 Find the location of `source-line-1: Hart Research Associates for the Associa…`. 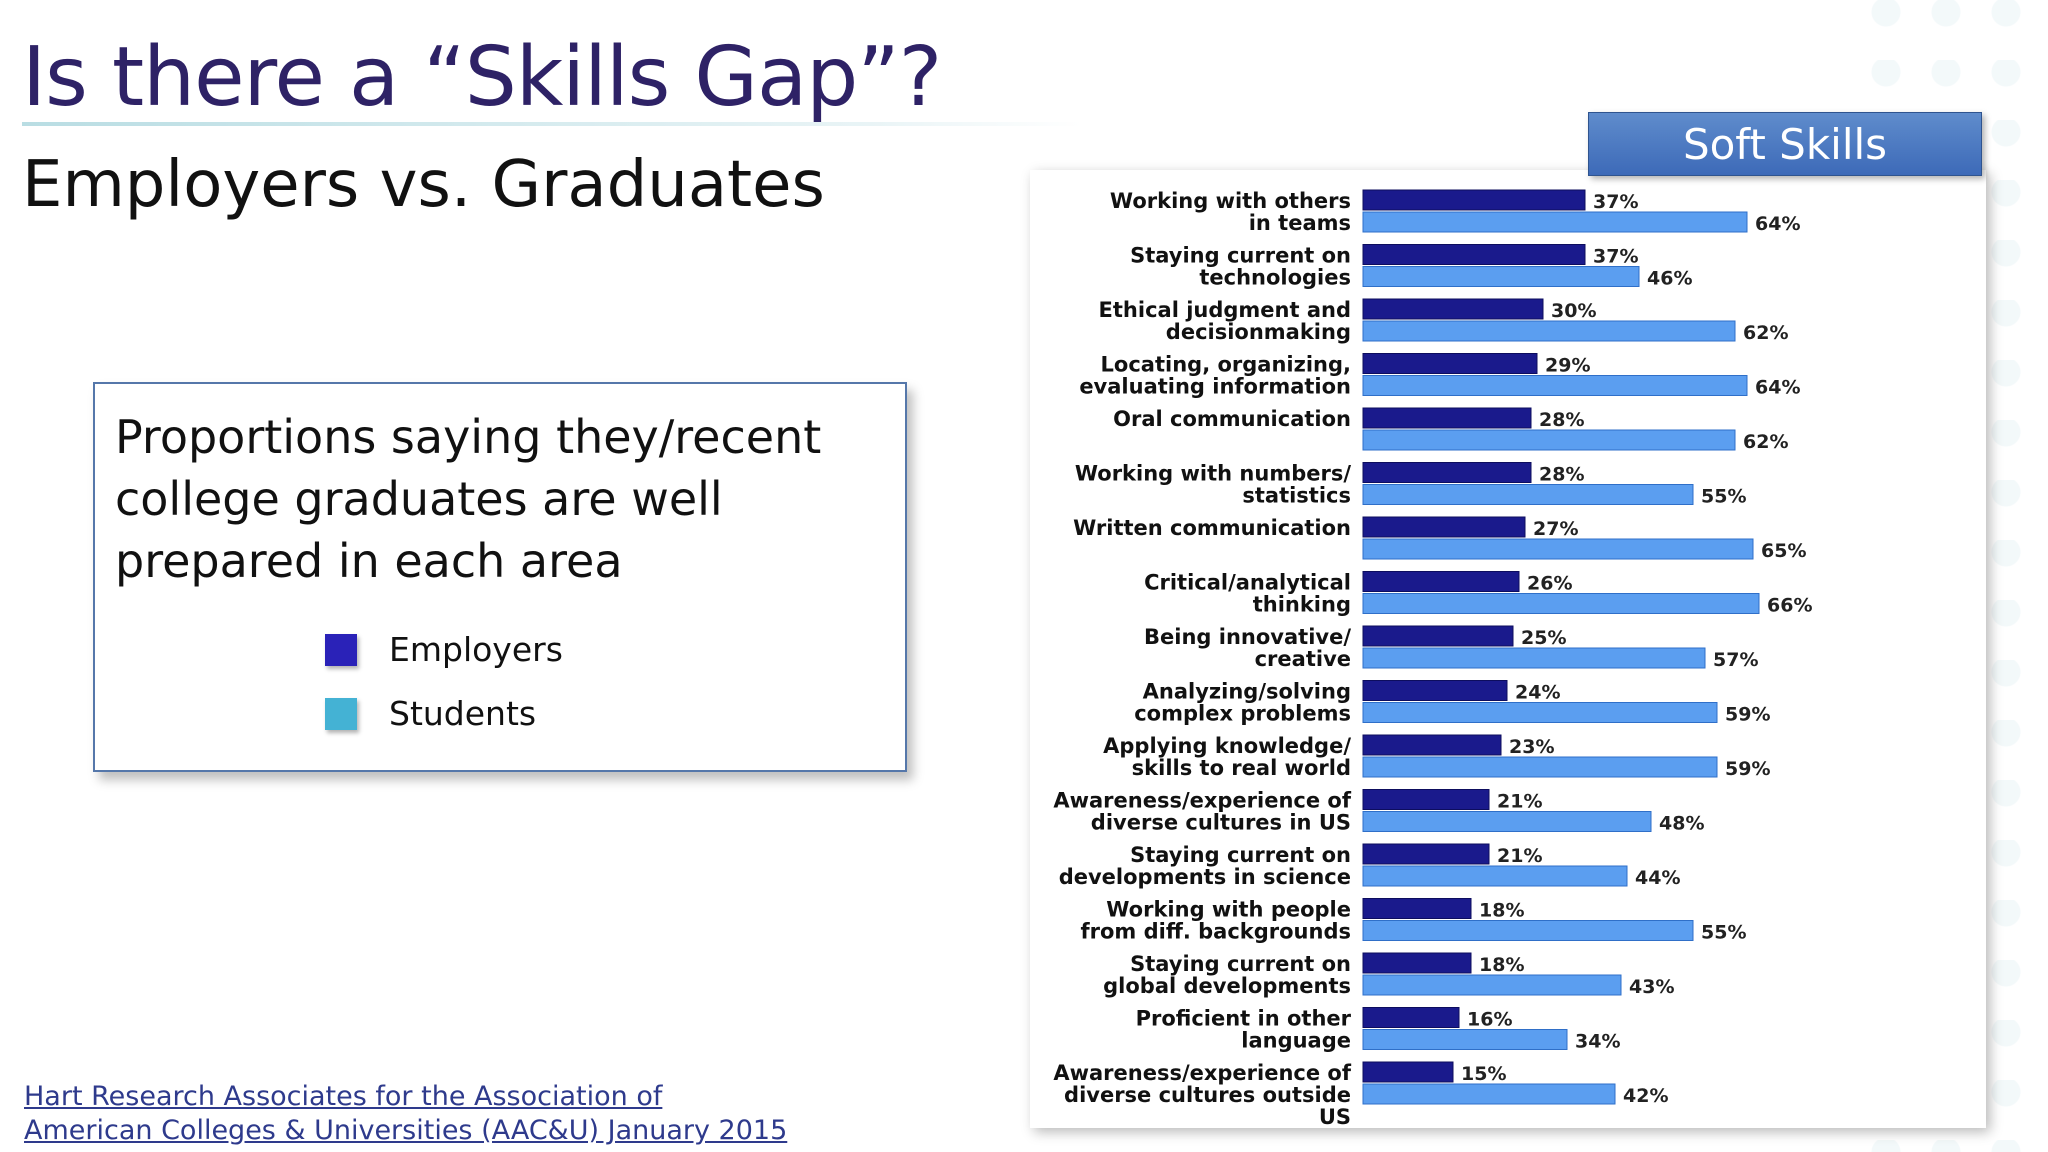

source-line-1: Hart Research Associates for the Associa… is located at coordinates (343, 1096).